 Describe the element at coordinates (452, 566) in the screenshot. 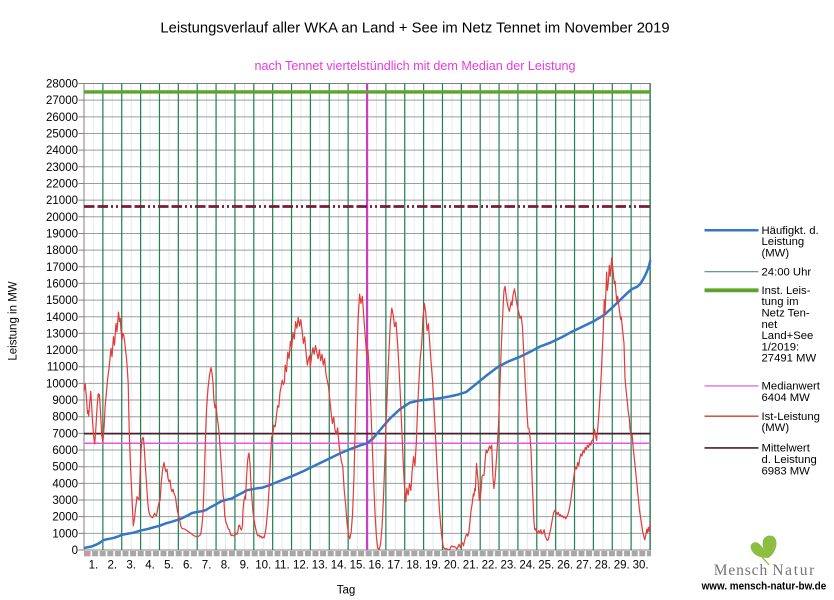

I see `svg-text: 20.` at that location.